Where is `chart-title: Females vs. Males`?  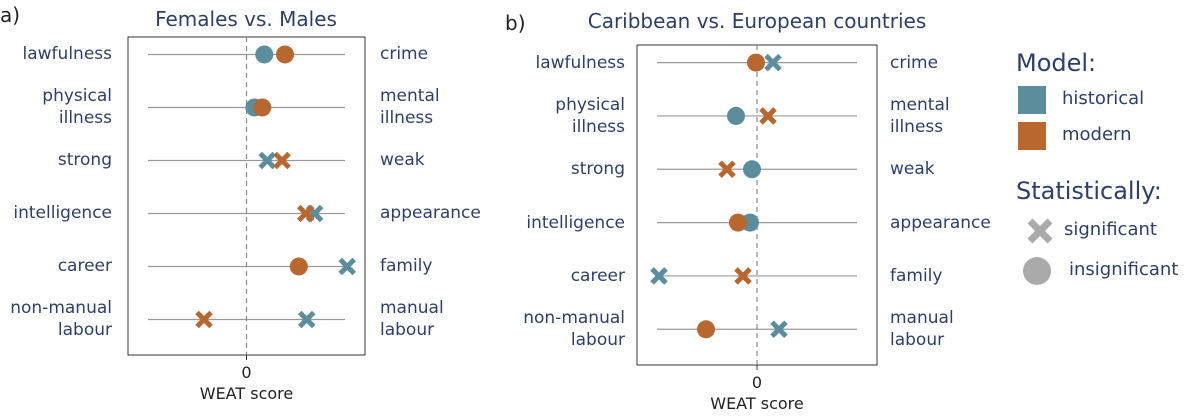
chart-title: Females vs. Males is located at coordinates (246, 19).